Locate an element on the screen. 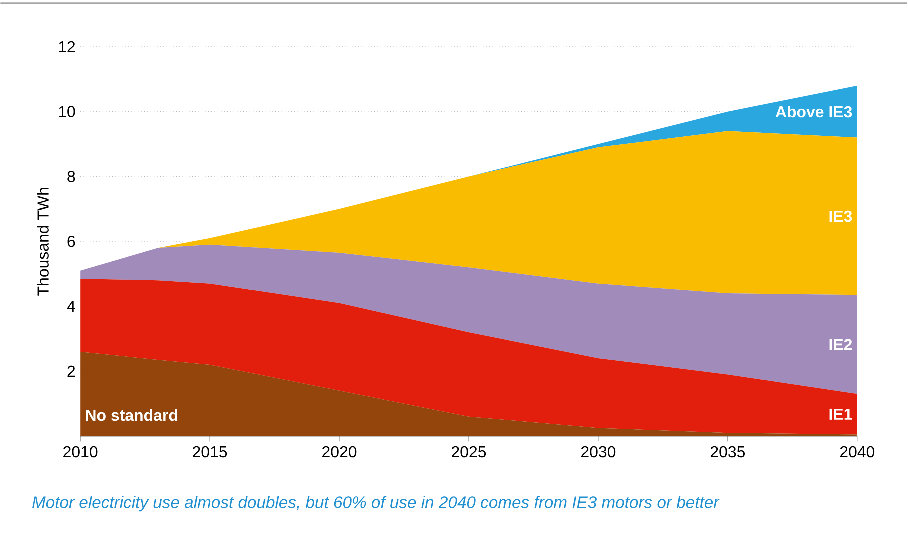 Image resolution: width=908 pixels, height=533 pixels. y-tick-label: 10 is located at coordinates (67, 112).